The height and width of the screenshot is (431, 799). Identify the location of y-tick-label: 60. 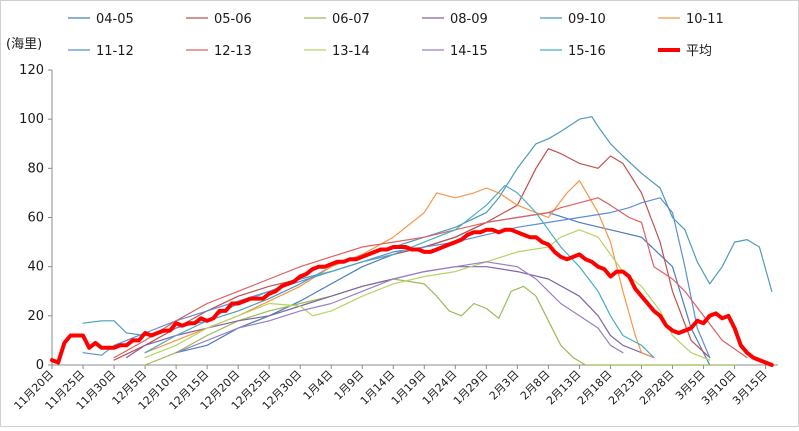
(35, 218).